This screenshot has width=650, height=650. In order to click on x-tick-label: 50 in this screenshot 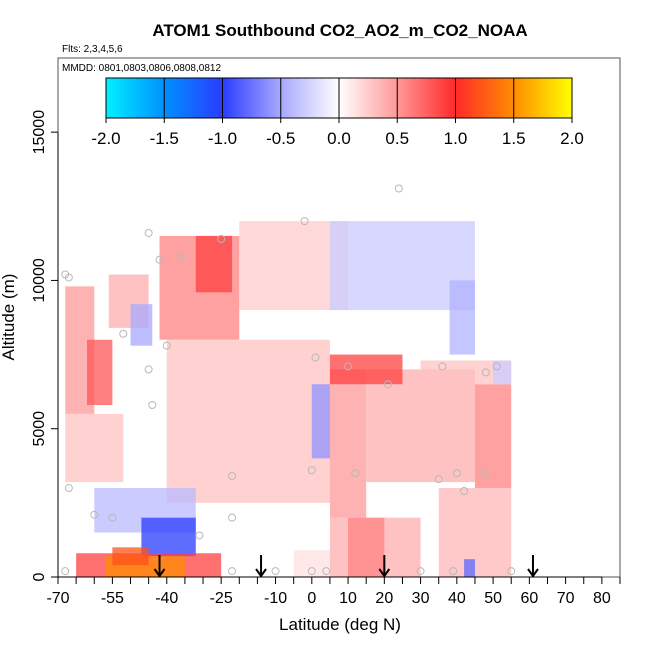, I will do `click(493, 598)`.